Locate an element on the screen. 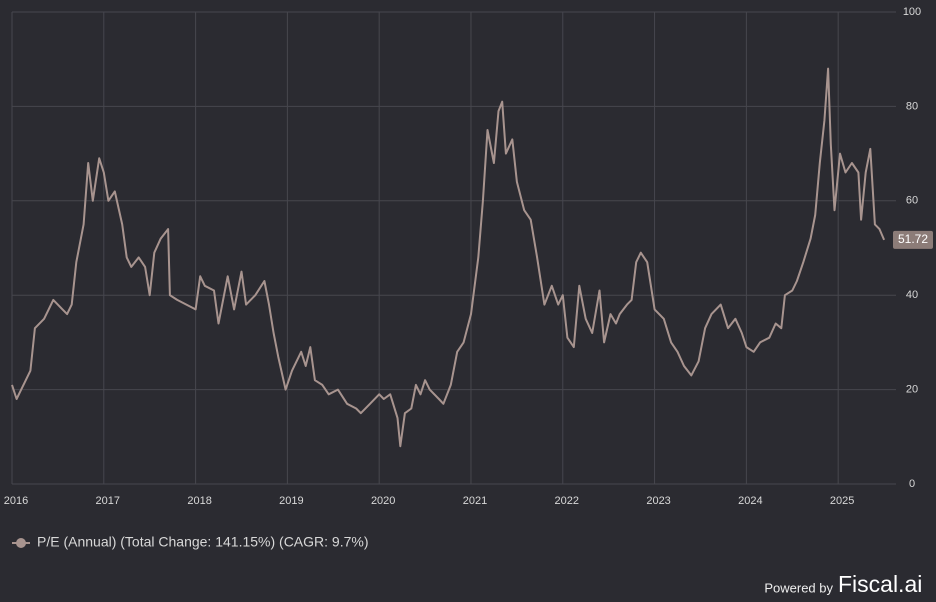  x-tick-label: 2023 is located at coordinates (658, 501).